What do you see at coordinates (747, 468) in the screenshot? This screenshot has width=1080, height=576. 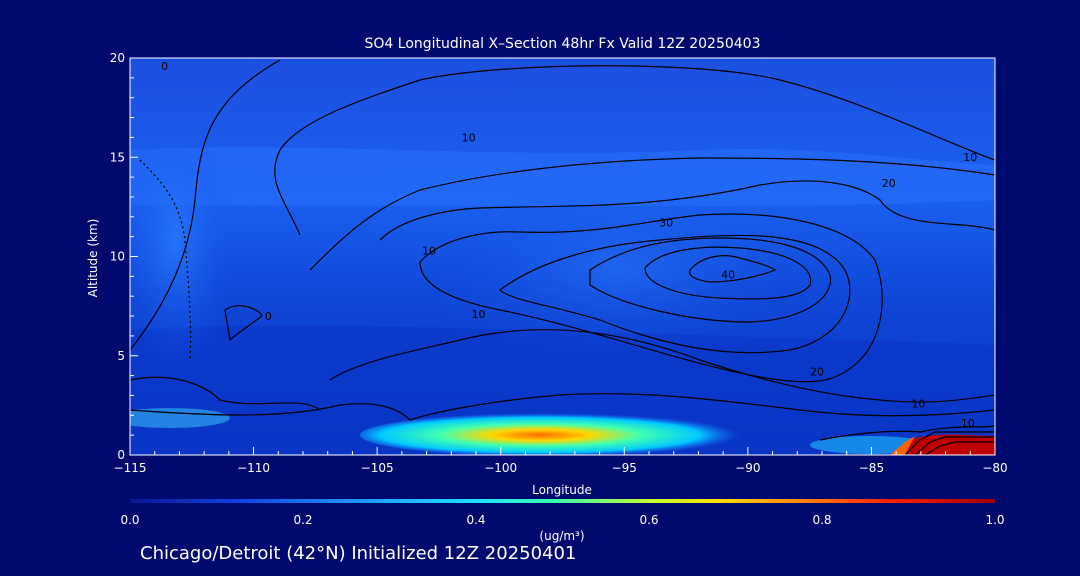 I see `x-tick-label: −90` at bounding box center [747, 468].